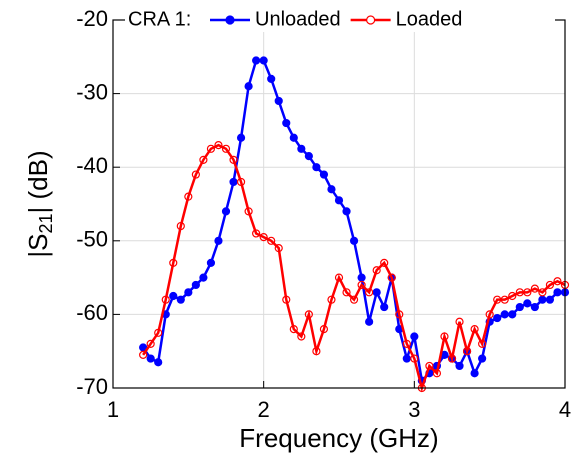 This screenshot has width=573, height=464. I want to click on y-label-sub: 21, so click(46, 223).